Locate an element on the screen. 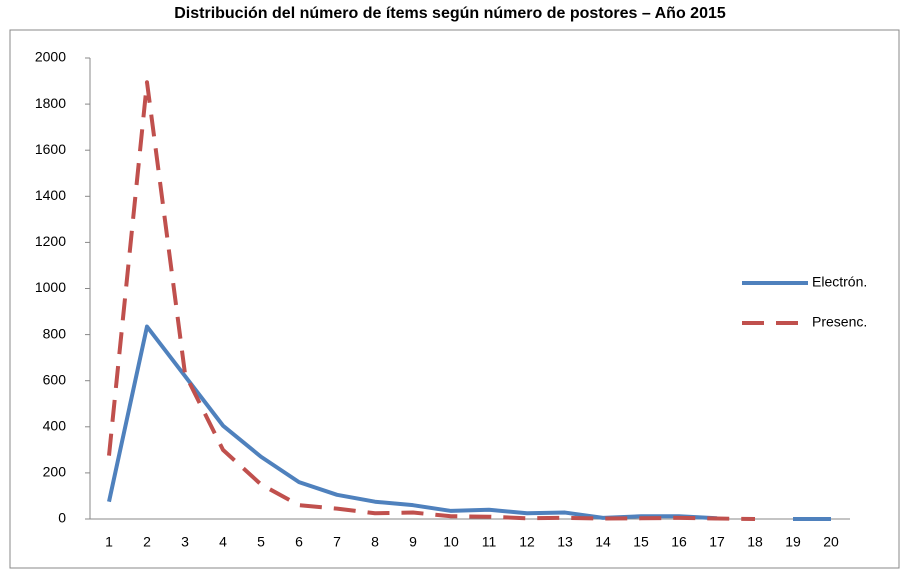 The height and width of the screenshot is (569, 901). x-tick-label: 5 is located at coordinates (261, 542).